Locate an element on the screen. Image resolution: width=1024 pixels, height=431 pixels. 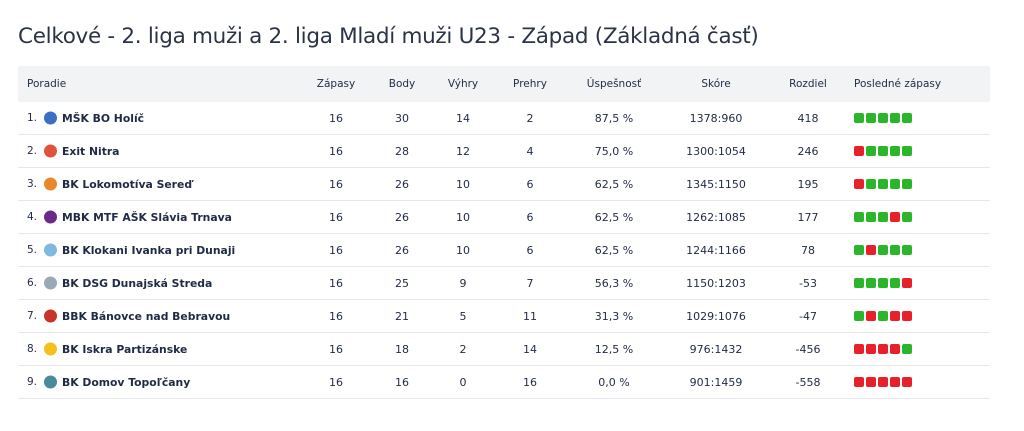
score: 1244:1166 is located at coordinates (716, 250).